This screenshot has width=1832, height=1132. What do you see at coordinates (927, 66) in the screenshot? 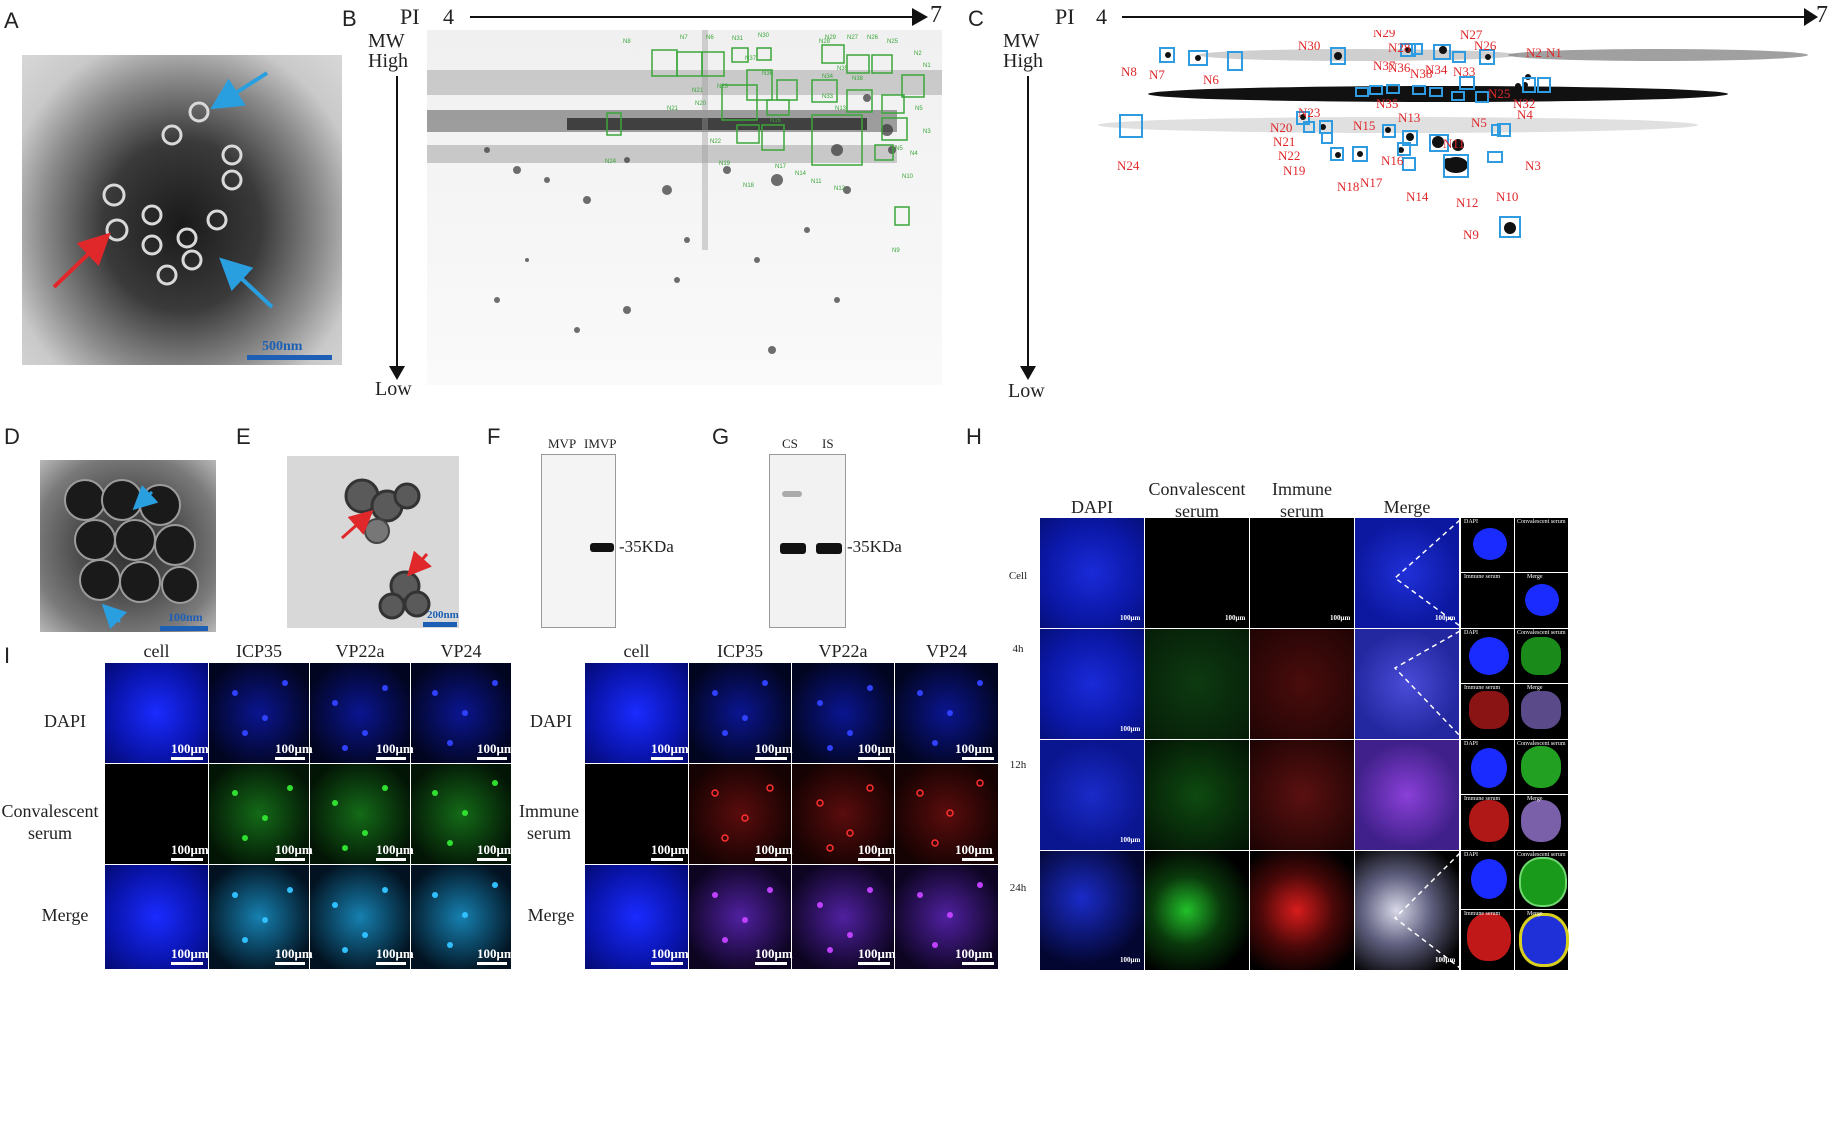
I see `b-spot-n1: N1` at bounding box center [927, 66].